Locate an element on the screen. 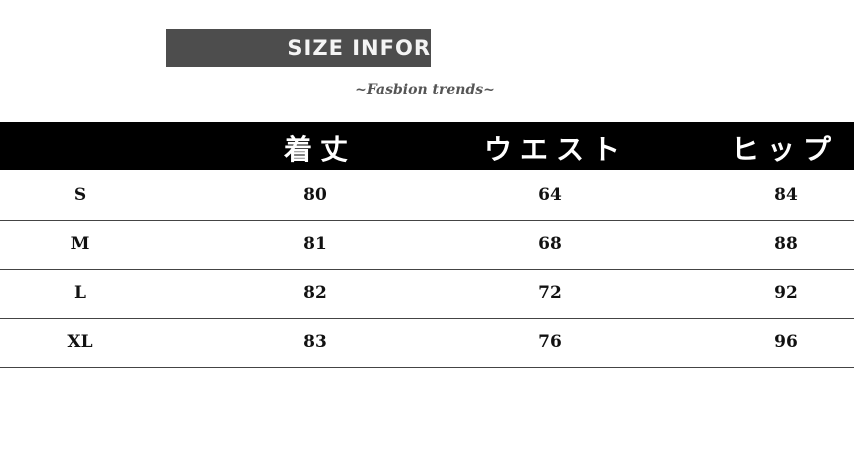 The height and width of the screenshot is (453, 854). cell-size: L is located at coordinates (80, 293).